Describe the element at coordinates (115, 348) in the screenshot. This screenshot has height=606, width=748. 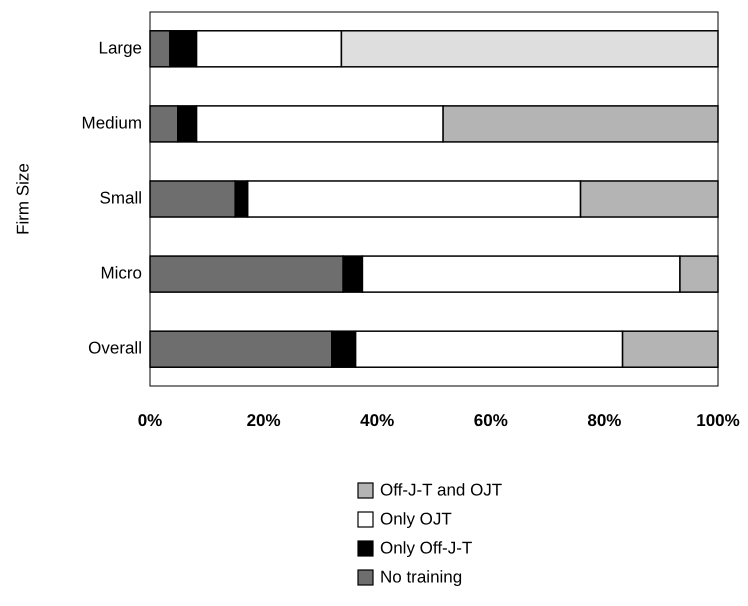
I see `y-tick-label: Overall` at that location.